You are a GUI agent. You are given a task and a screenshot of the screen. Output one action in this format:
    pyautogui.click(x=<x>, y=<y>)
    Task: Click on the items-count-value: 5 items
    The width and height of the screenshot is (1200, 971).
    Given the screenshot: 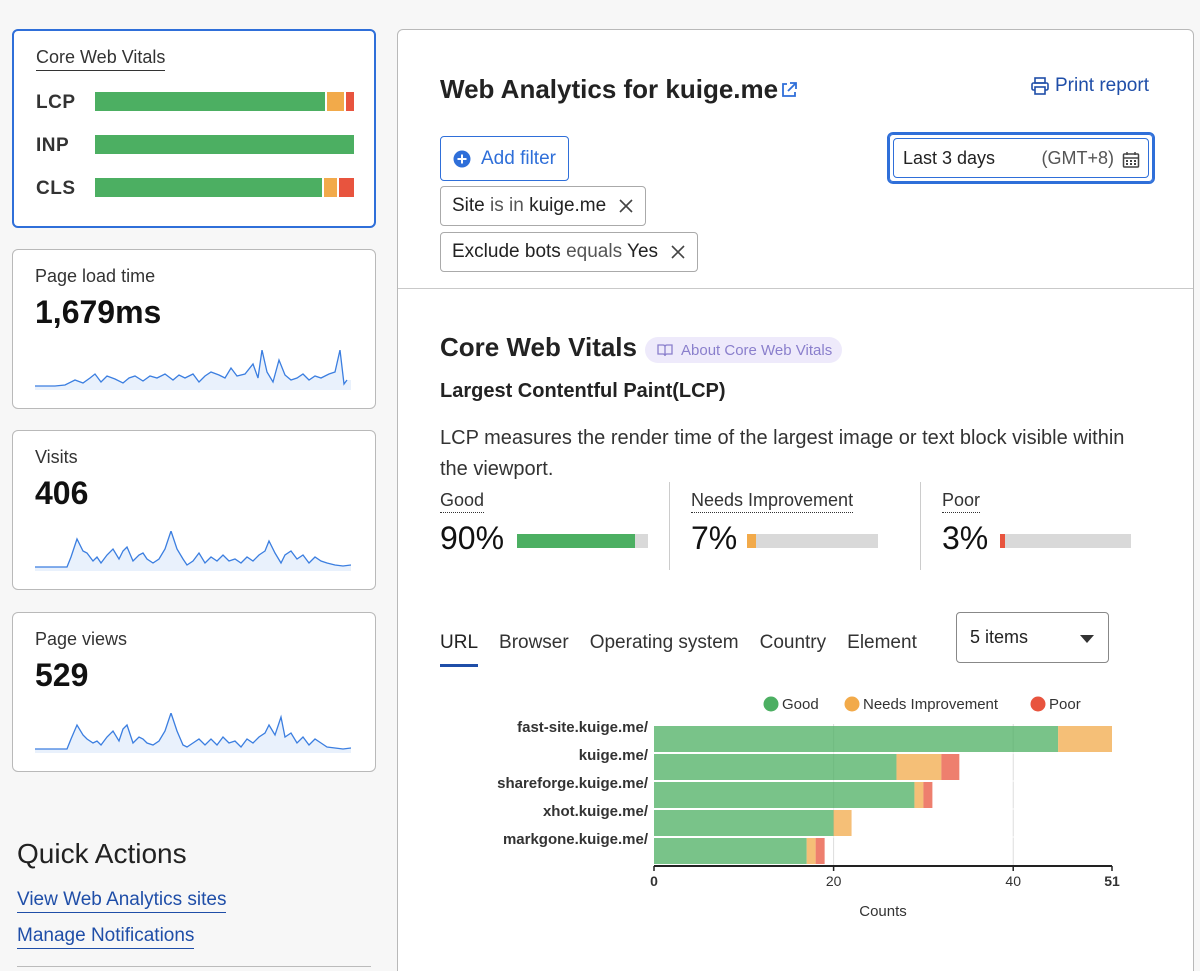 What is the action you would take?
    pyautogui.click(x=999, y=637)
    